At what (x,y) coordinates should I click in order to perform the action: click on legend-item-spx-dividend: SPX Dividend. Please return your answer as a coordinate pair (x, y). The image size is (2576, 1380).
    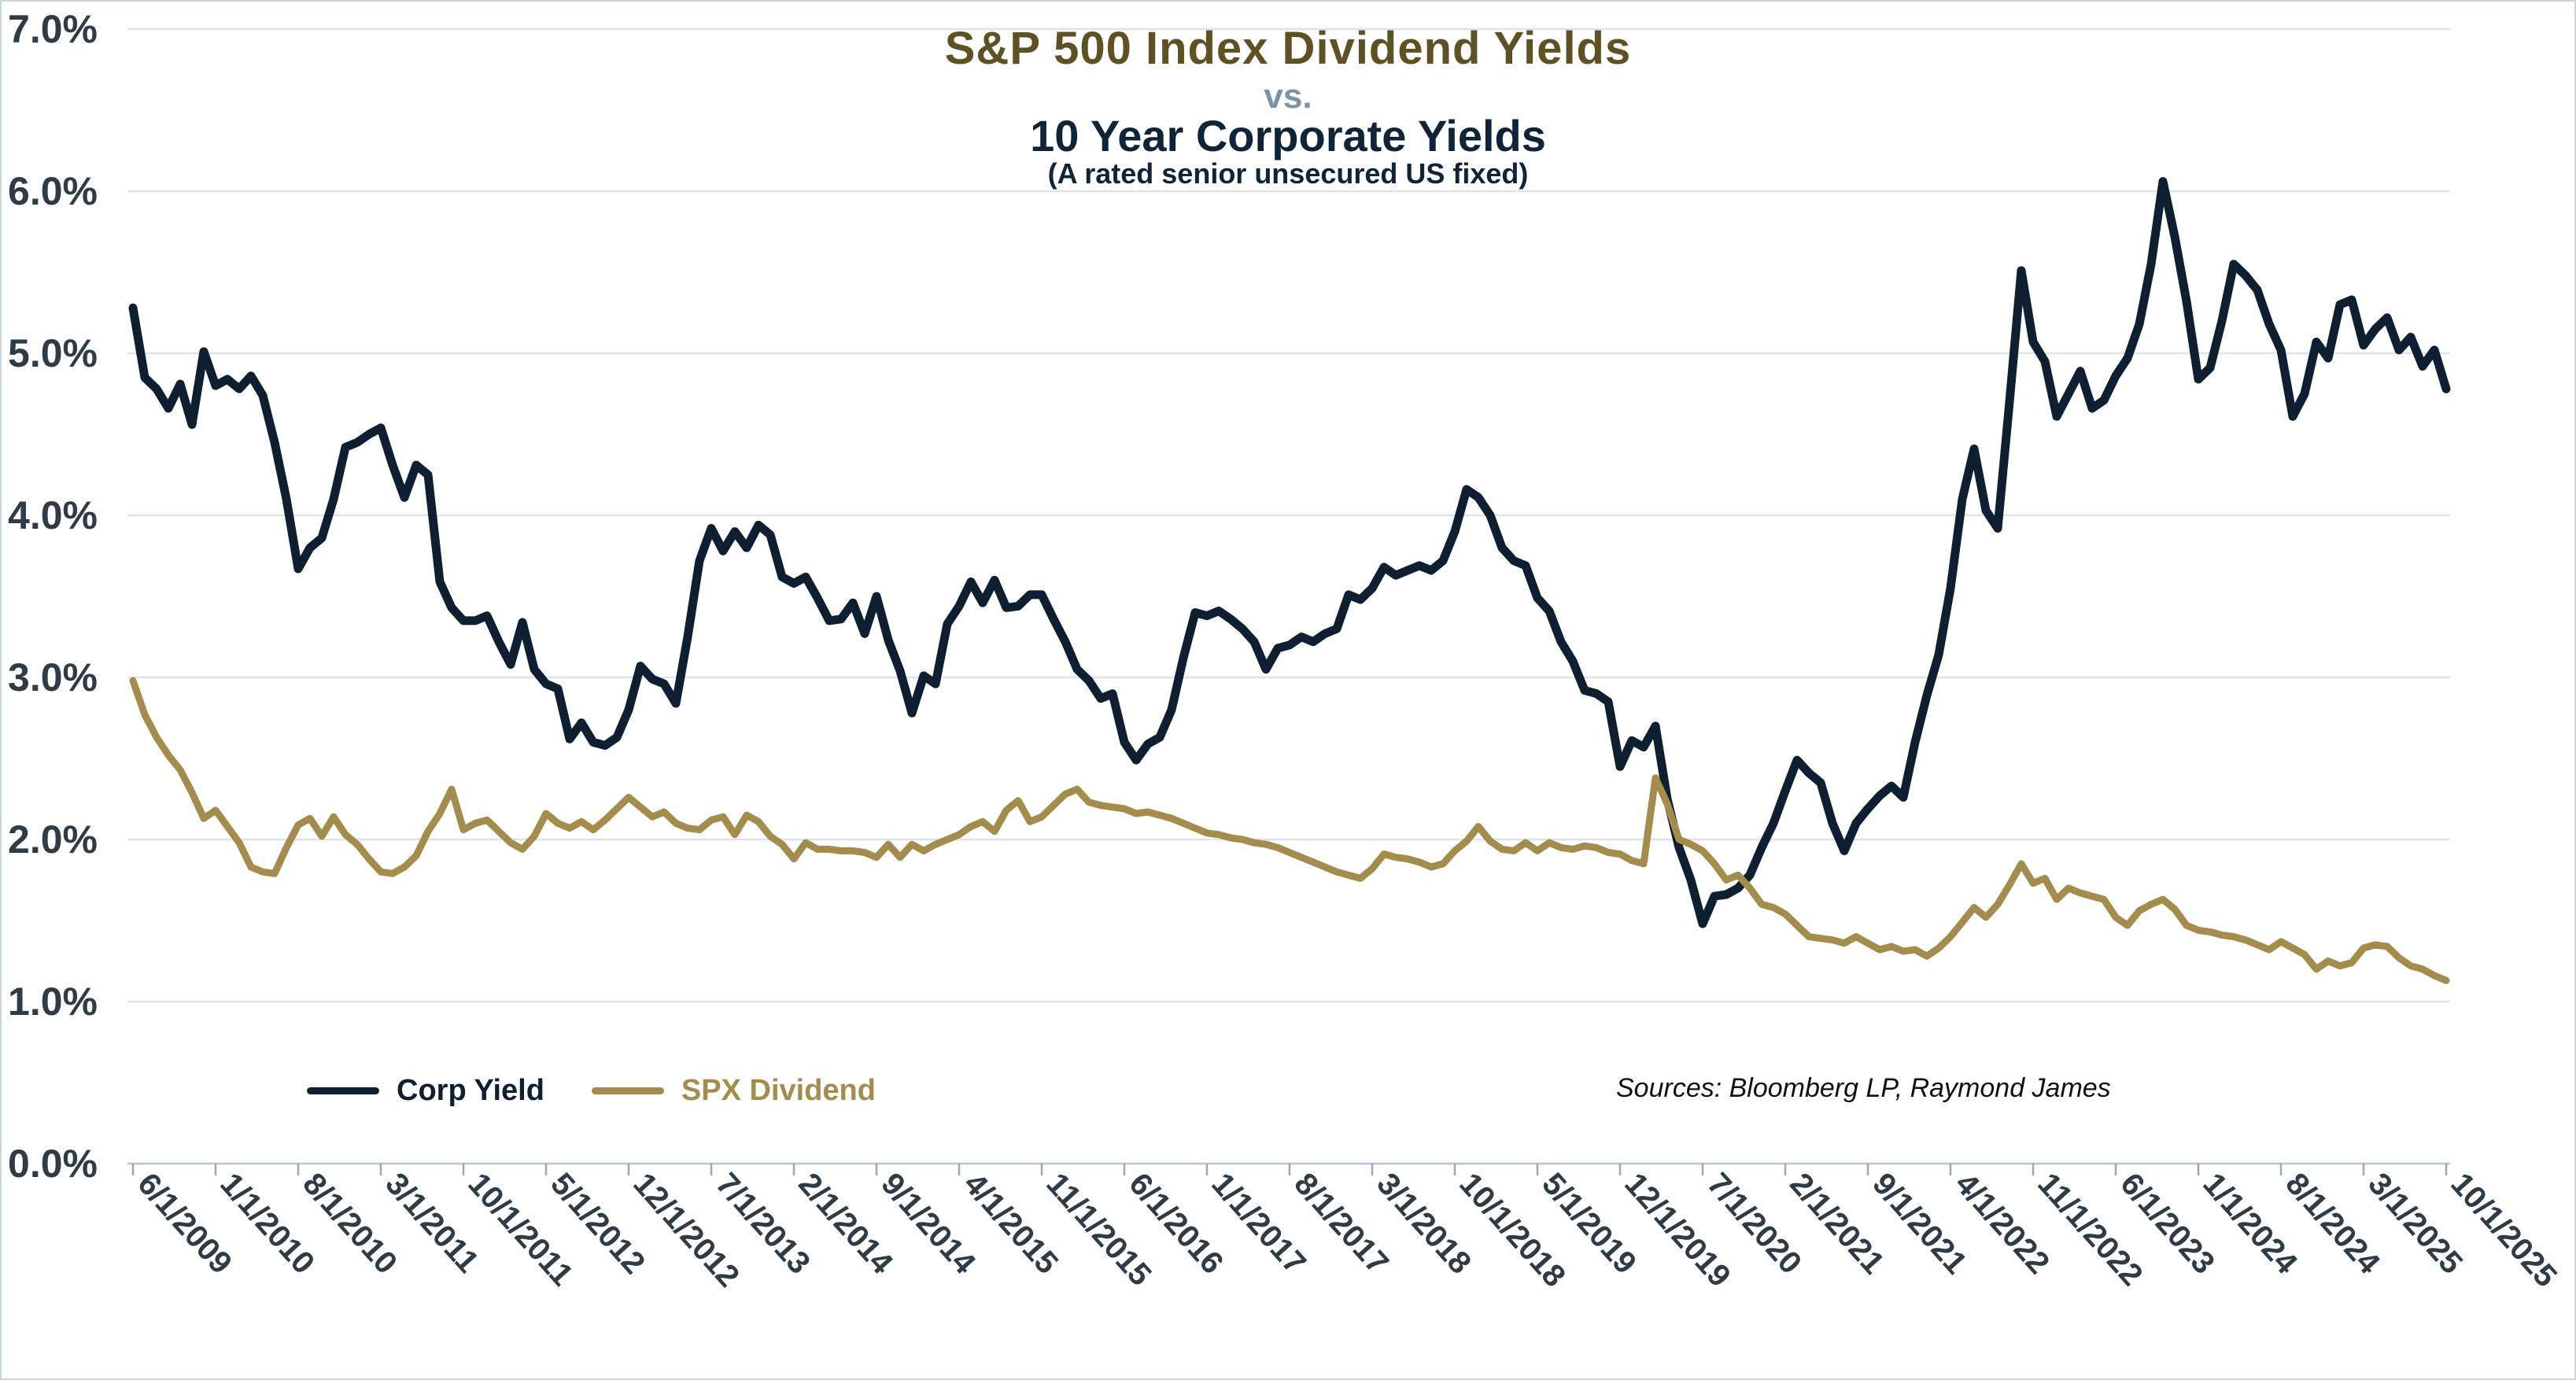
    Looking at the image, I should click on (733, 1090).